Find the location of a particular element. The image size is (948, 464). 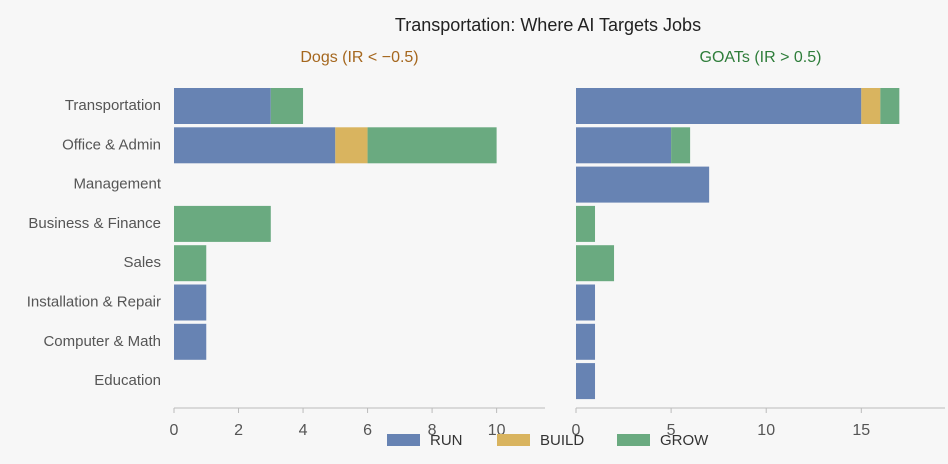

y-tick-label: Business & Finance is located at coordinates (94, 223).